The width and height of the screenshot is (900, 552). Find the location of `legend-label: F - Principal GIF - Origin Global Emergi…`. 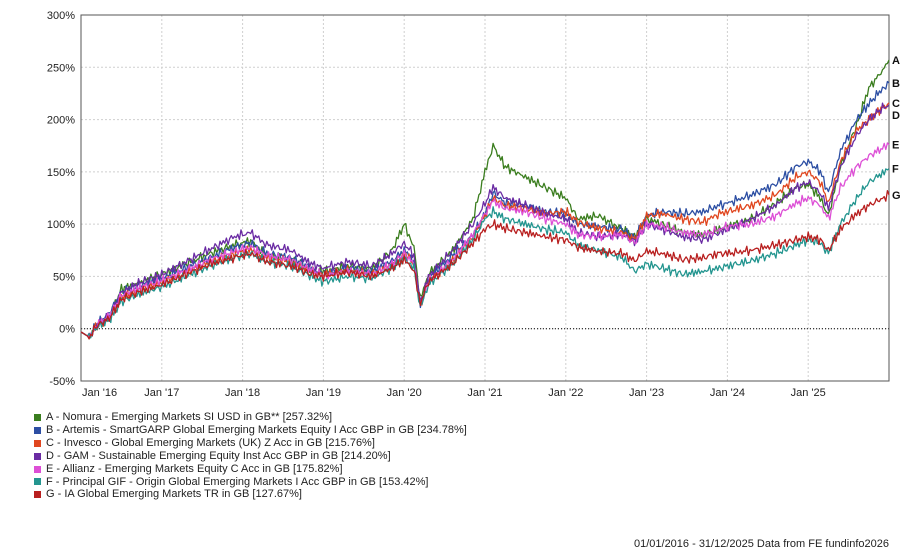

legend-label: F - Principal GIF - Origin Global Emergi… is located at coordinates (237, 481).